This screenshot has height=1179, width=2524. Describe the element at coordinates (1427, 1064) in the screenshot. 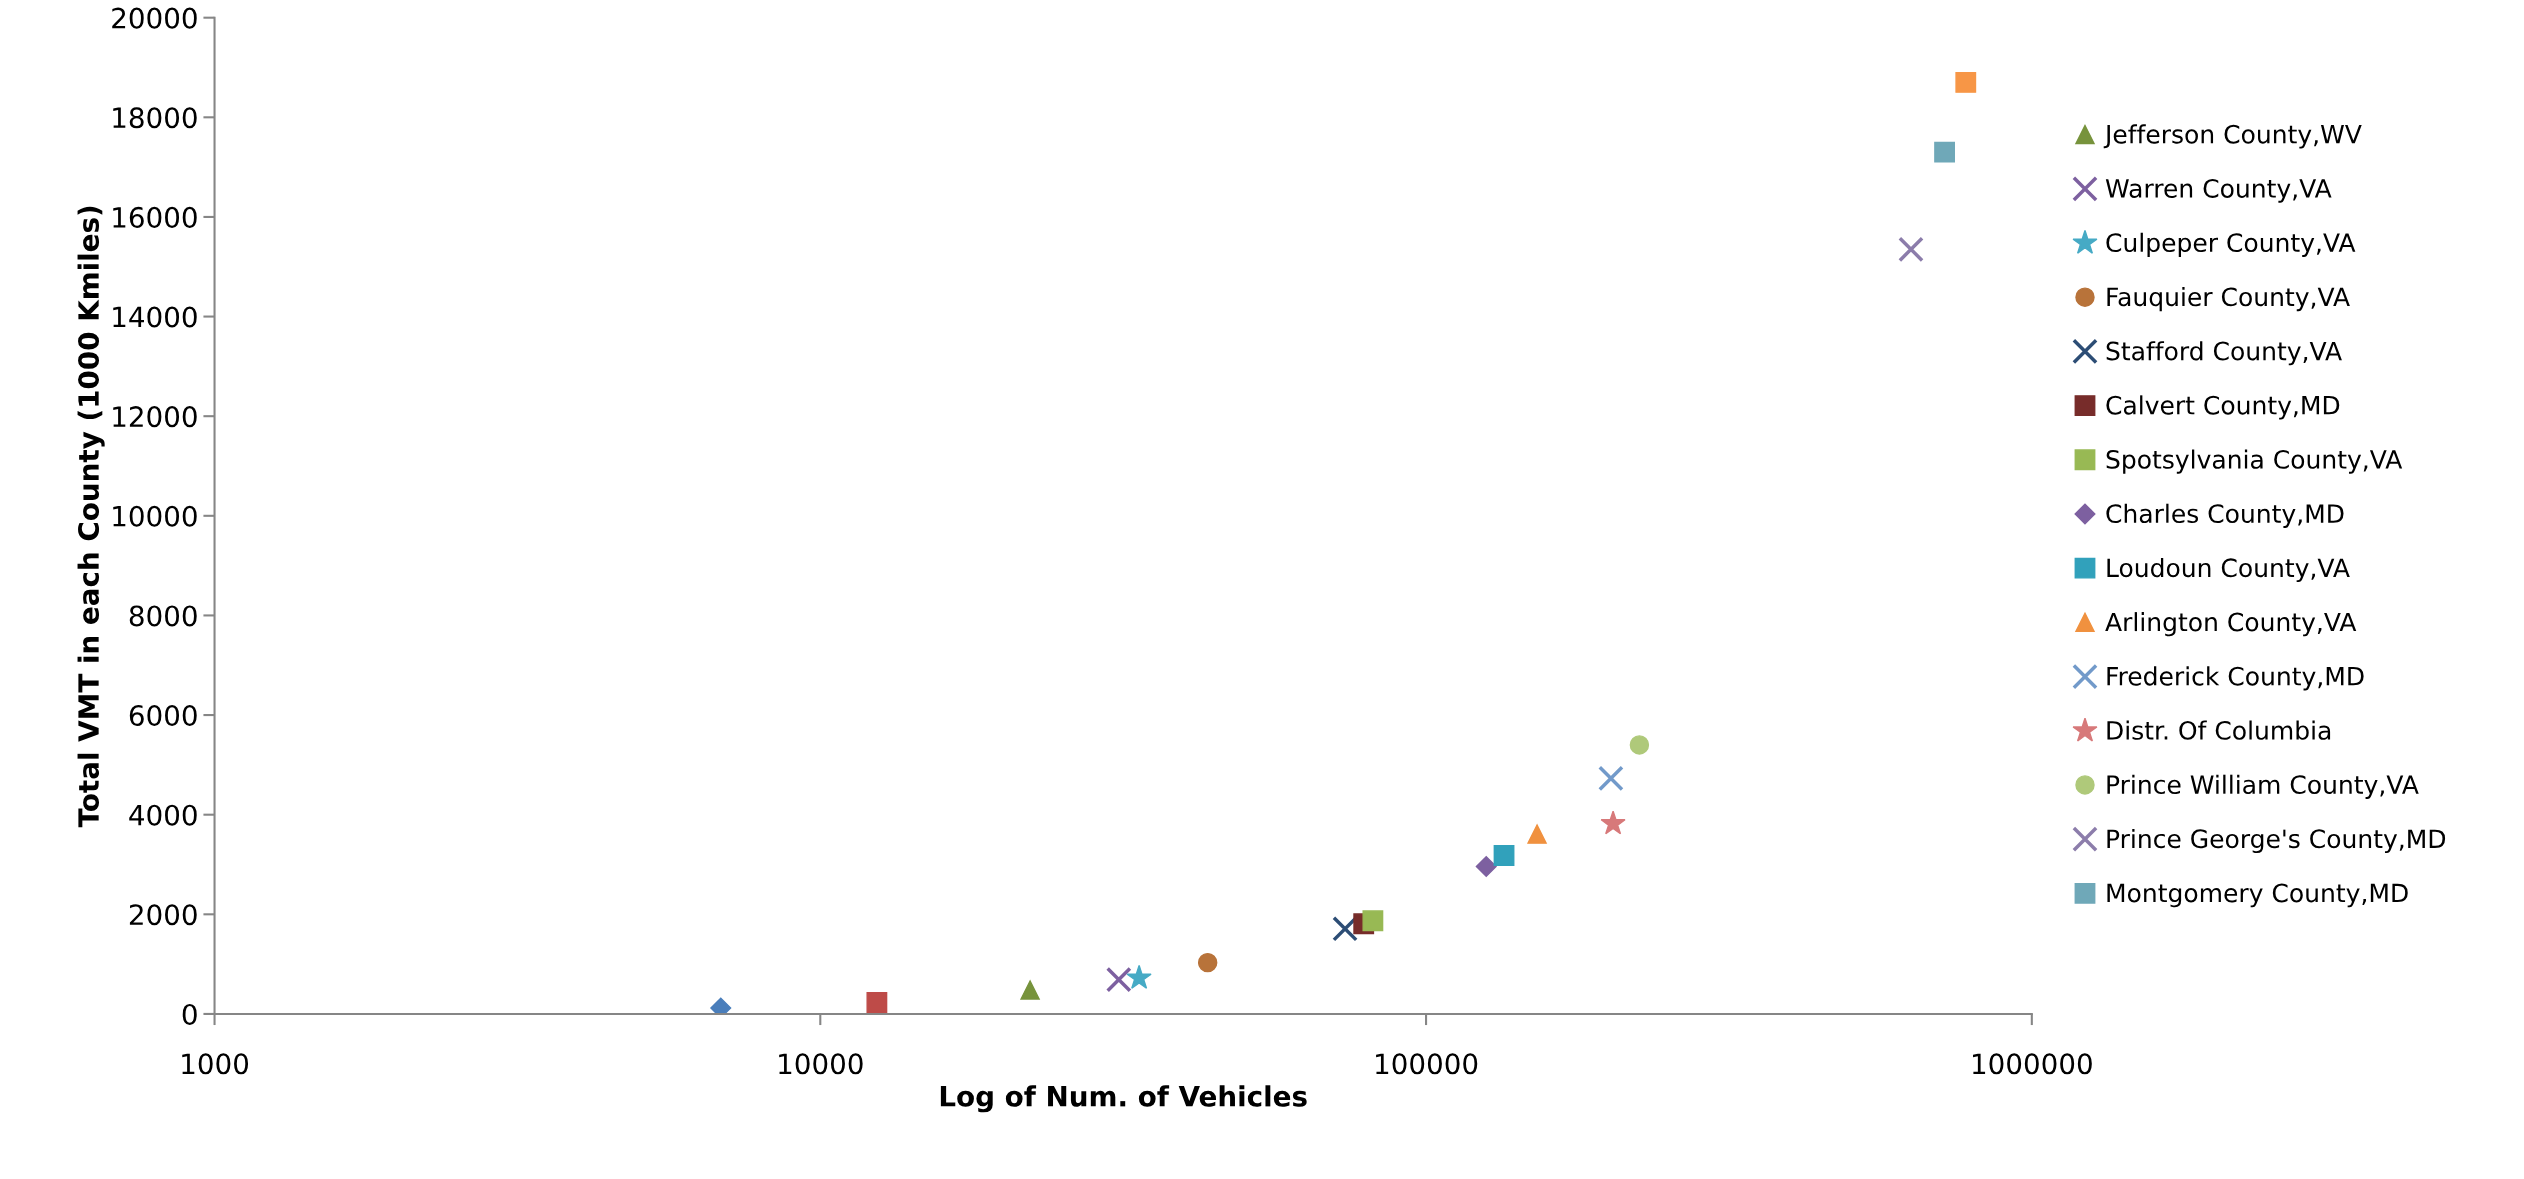

I see `x-tick-label: 100000` at that location.